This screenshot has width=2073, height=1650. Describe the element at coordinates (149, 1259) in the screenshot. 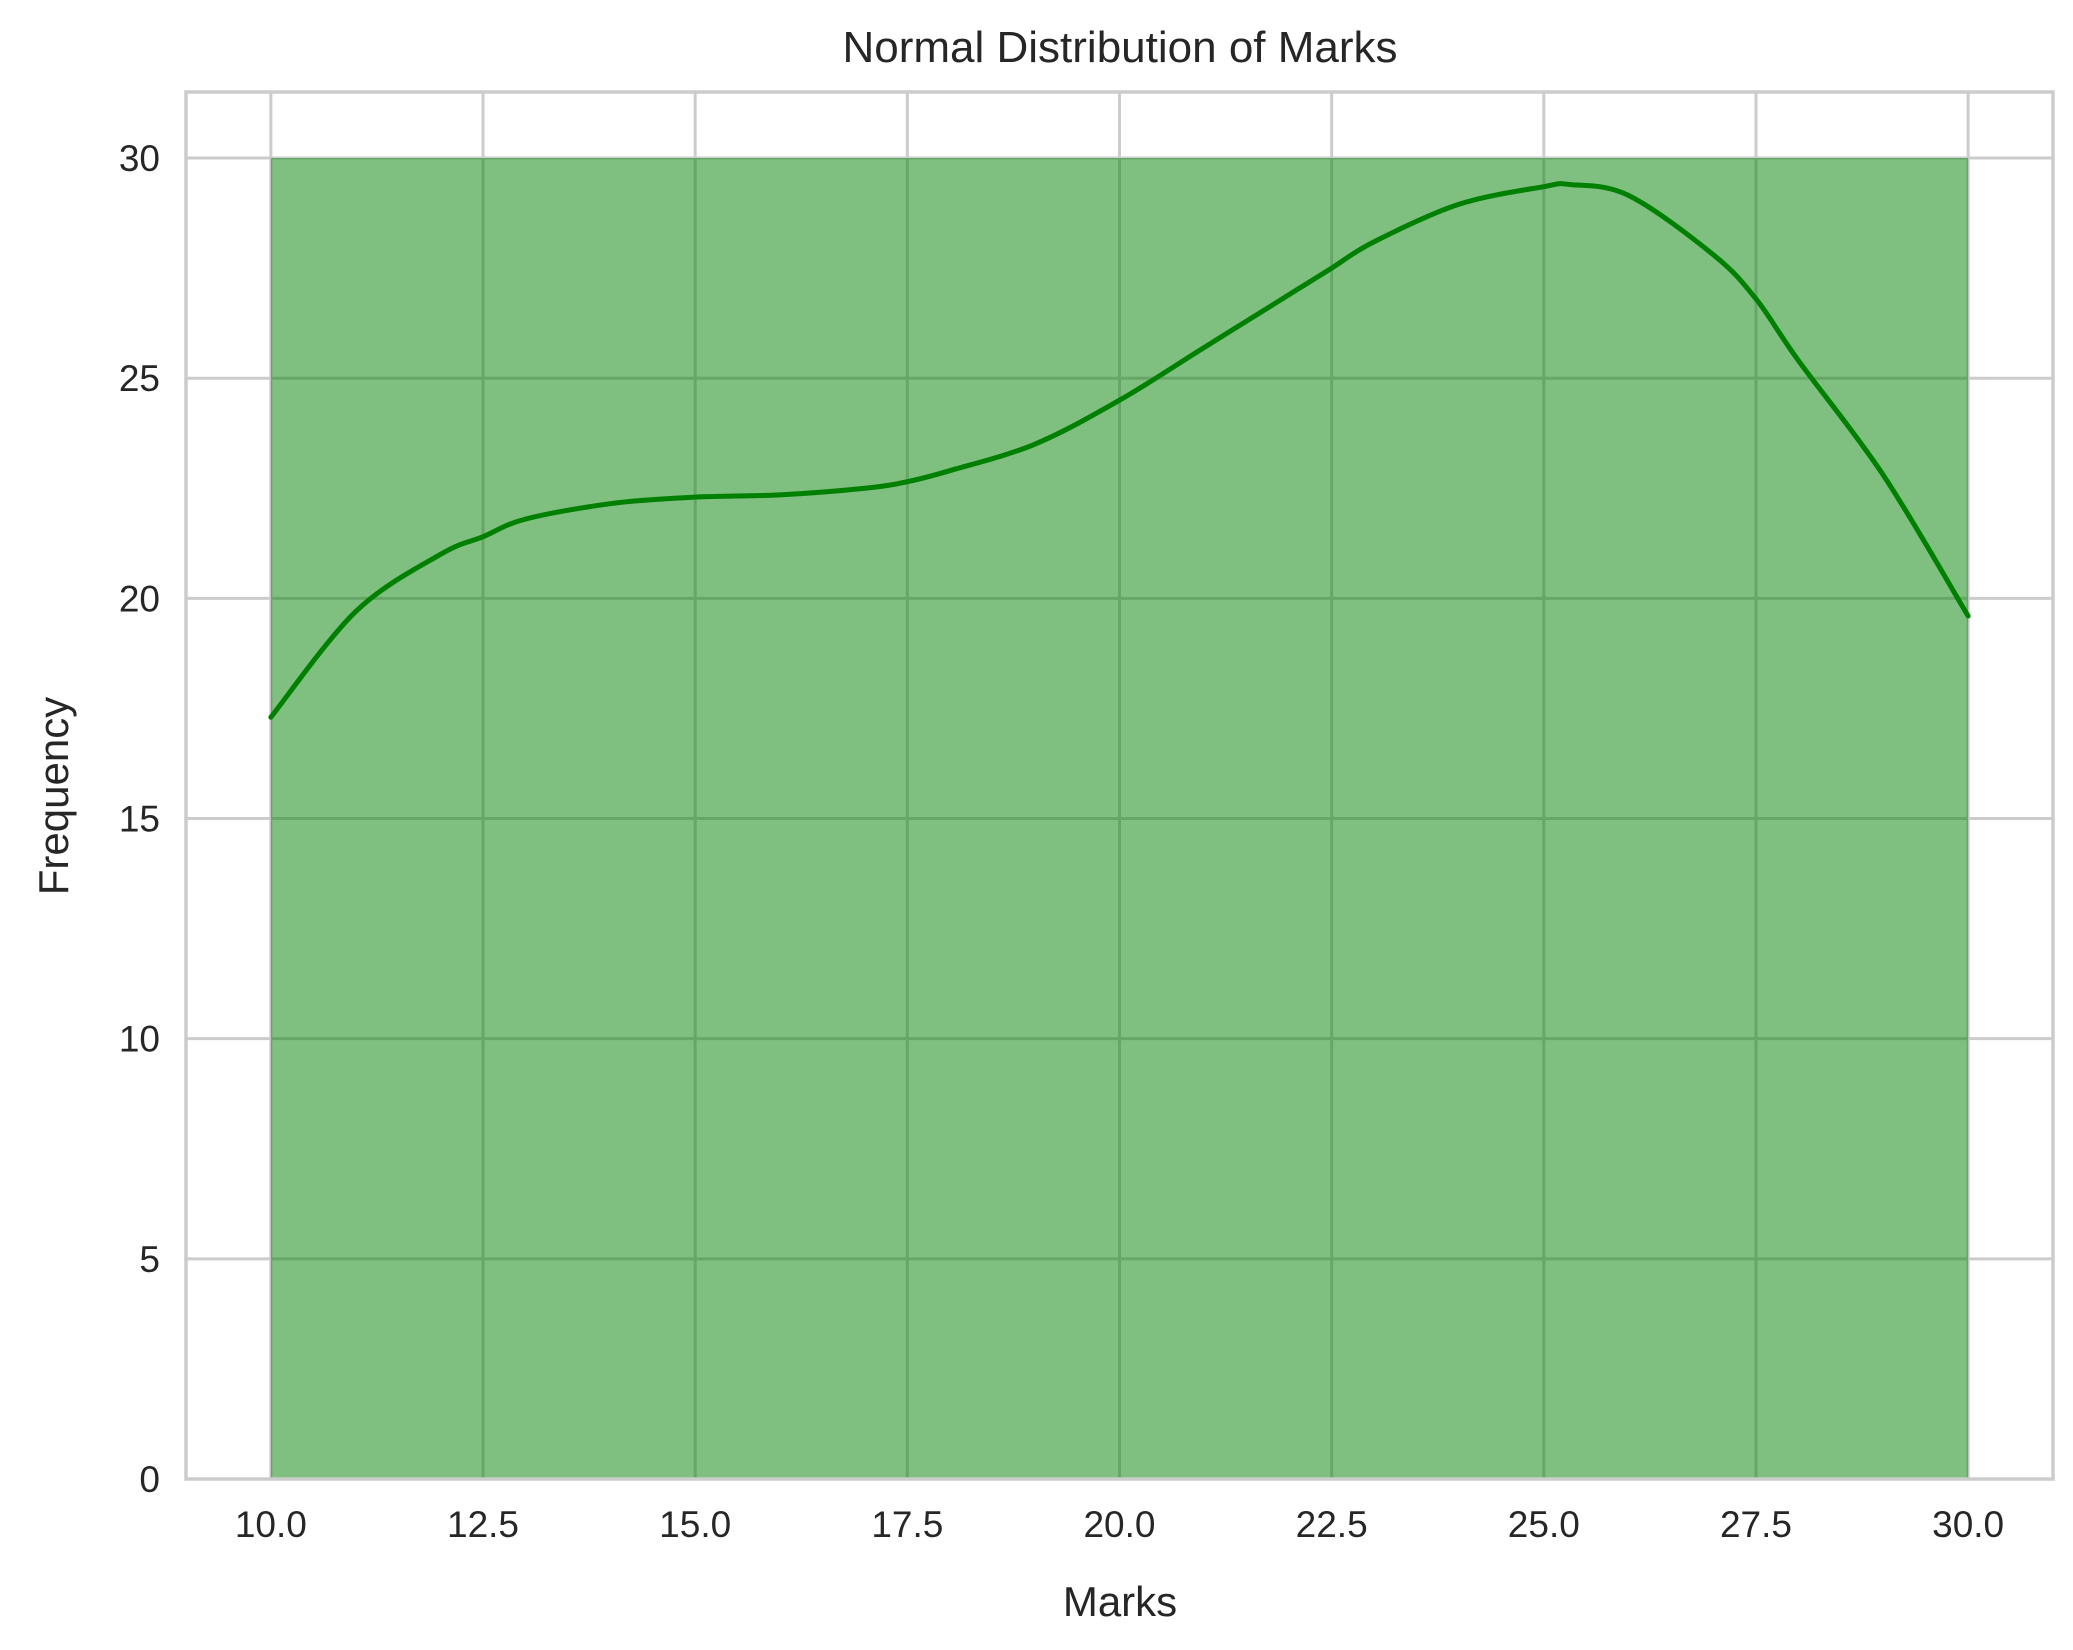

I see `y-tick-label: 5` at that location.